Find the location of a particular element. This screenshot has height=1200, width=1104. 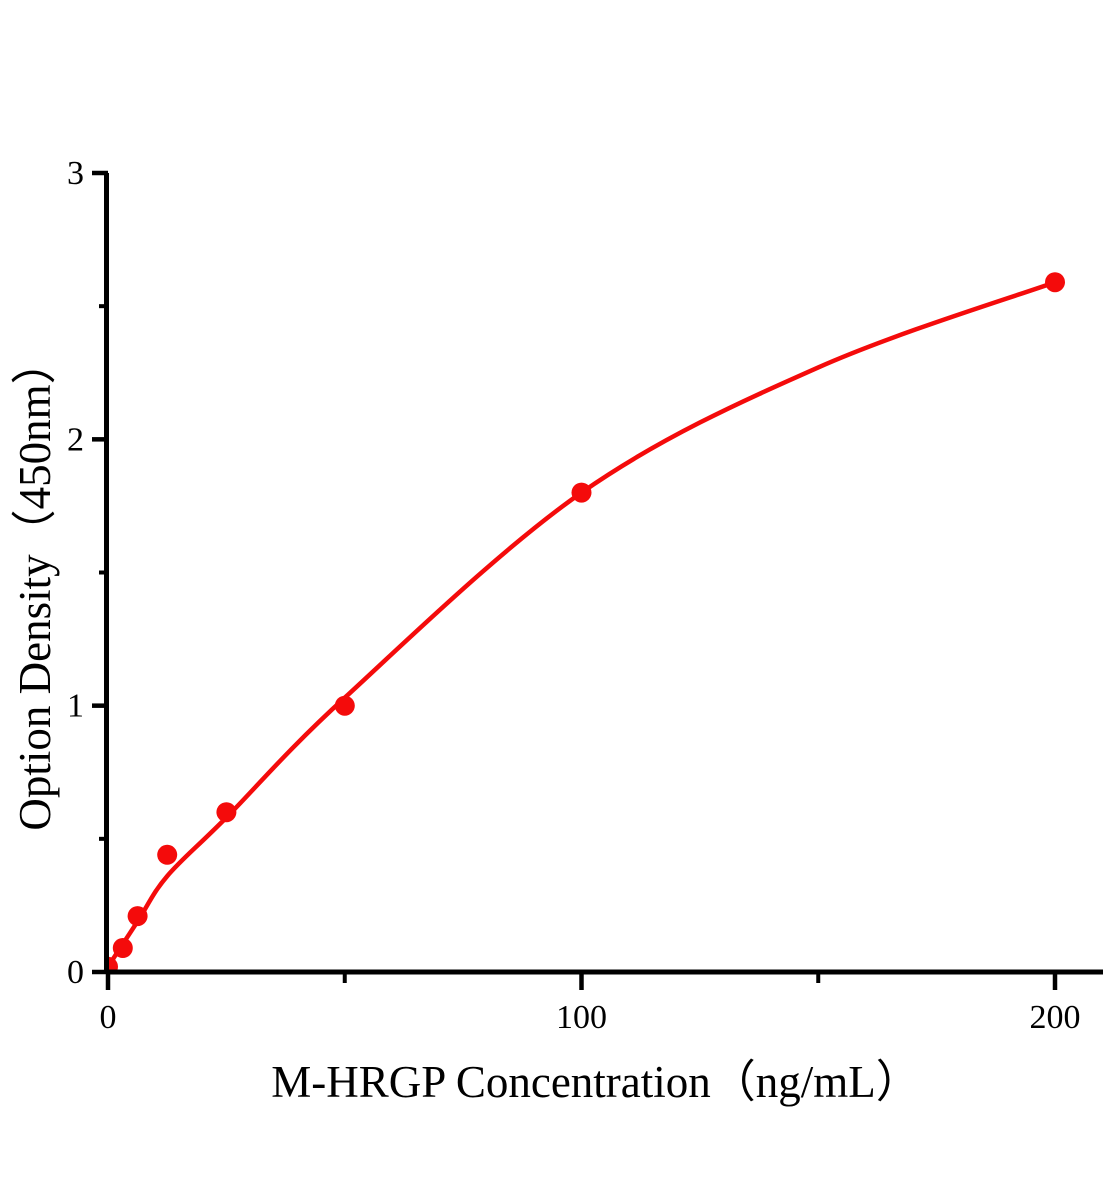

y-axis-tick-labels: 0 1 2 3 is located at coordinates (75, 573).